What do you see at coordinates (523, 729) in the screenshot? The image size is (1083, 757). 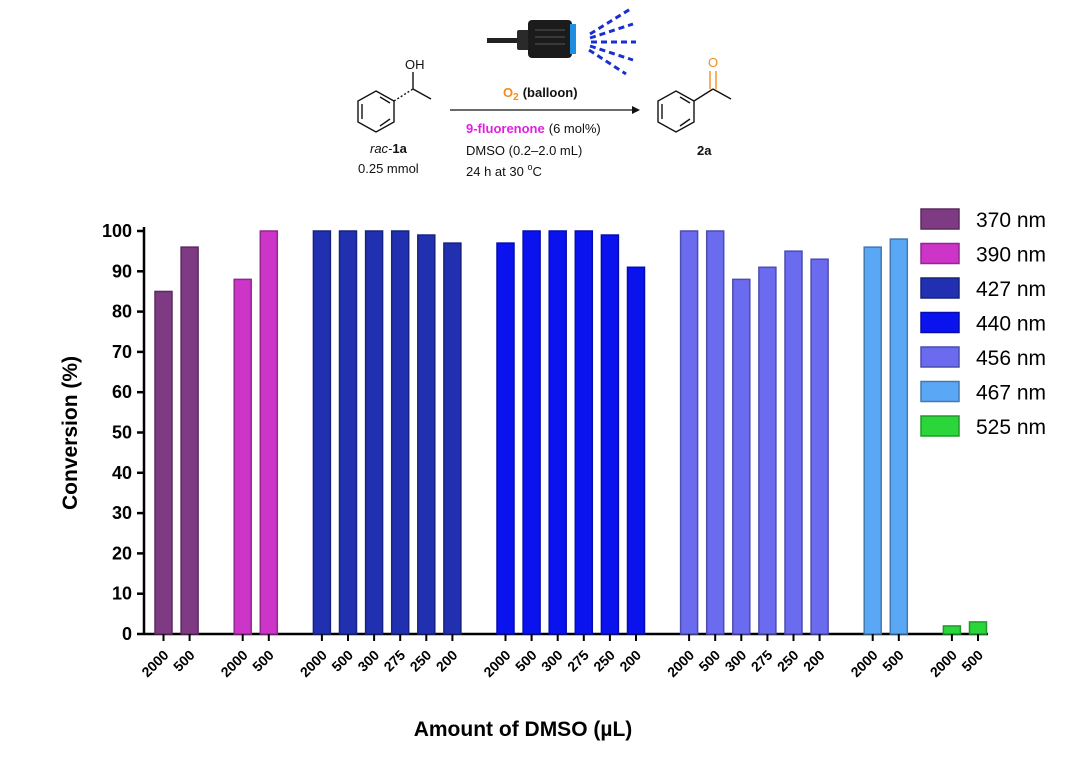 I see `x-axis-title: Amount of DMSO (µL)` at bounding box center [523, 729].